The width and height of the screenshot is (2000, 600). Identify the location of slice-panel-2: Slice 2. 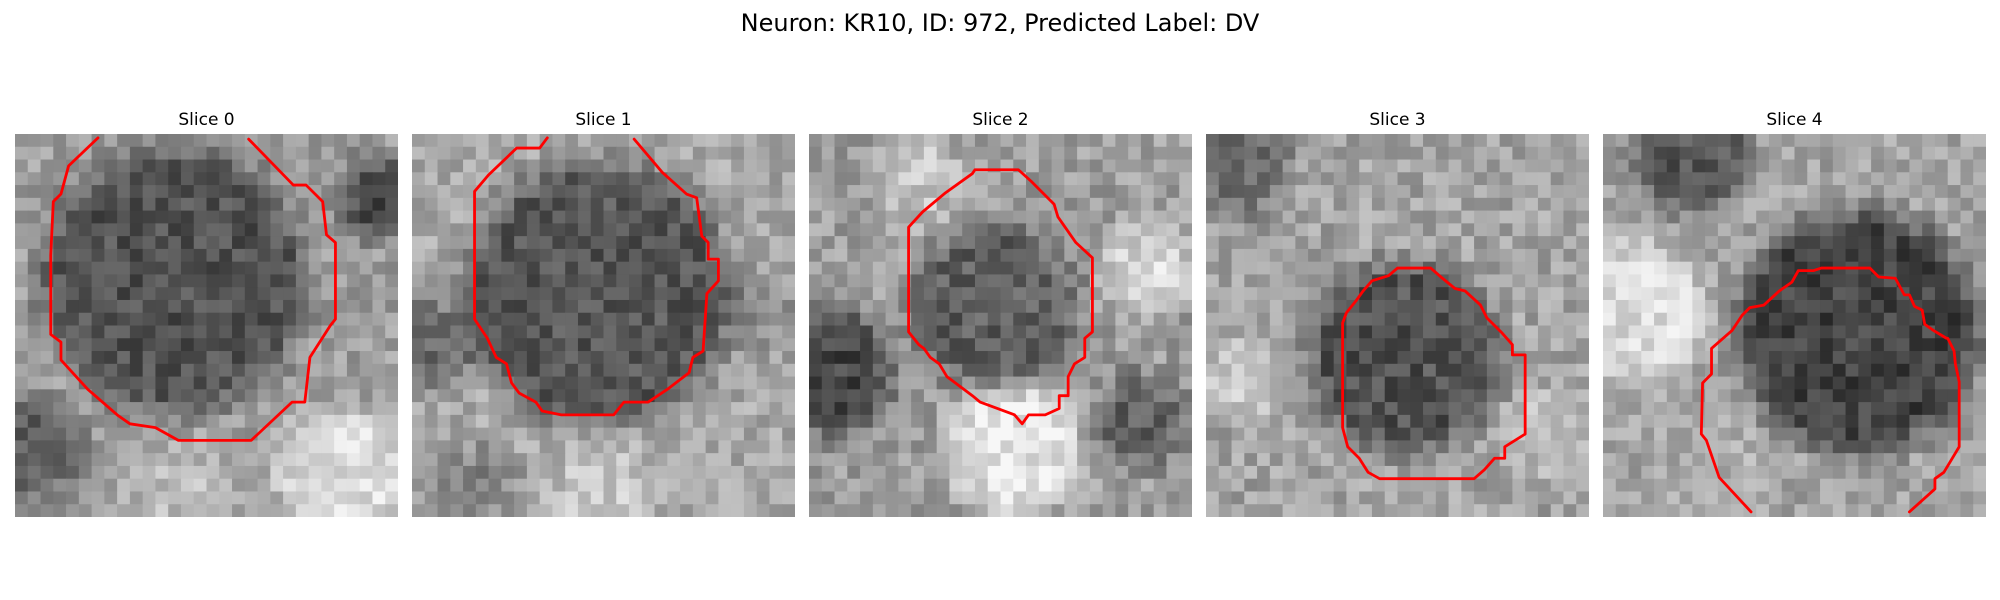
(1000, 314).